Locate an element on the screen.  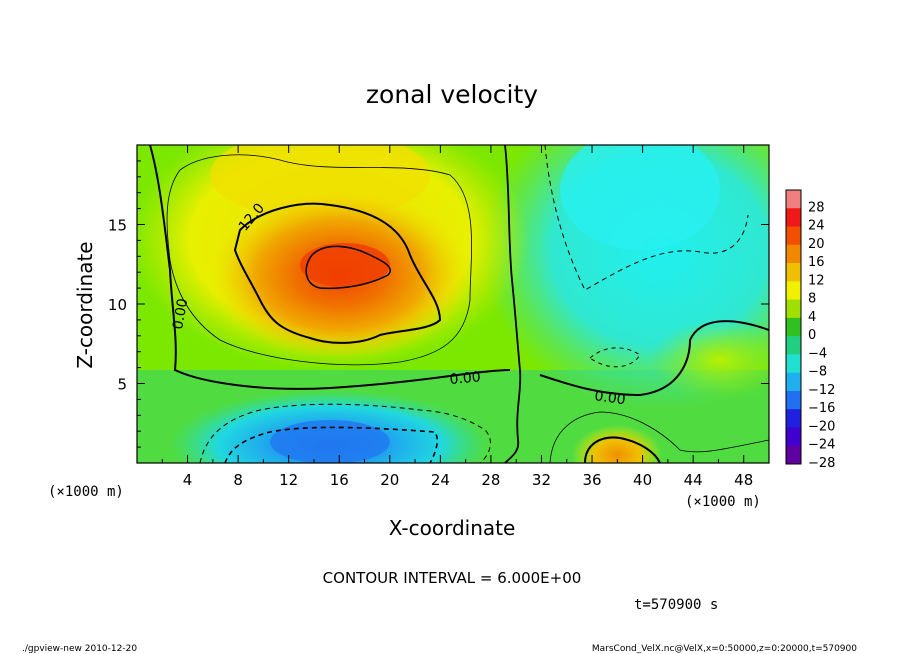
colorbar-label: −4 is located at coordinates (817, 353).